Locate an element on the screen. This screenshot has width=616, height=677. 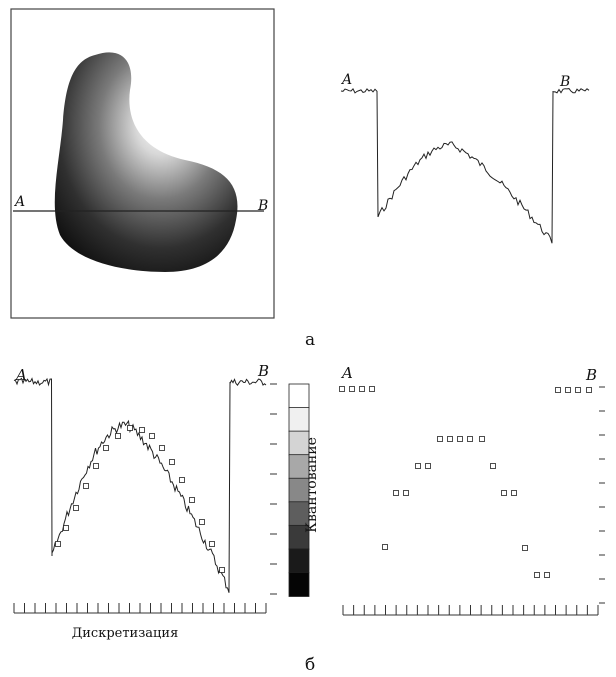
digital-label-a: A is located at coordinates (346, 373).